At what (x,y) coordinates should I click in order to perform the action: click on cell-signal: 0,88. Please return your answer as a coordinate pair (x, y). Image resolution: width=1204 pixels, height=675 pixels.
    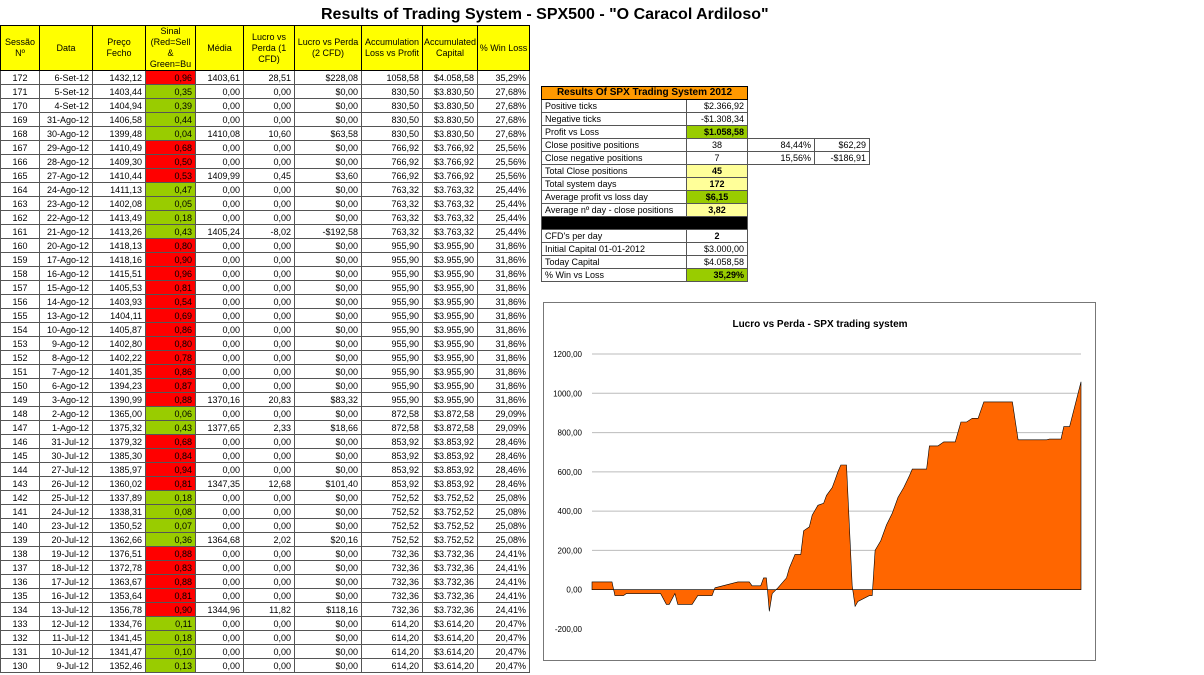
    Looking at the image, I should click on (170, 581).